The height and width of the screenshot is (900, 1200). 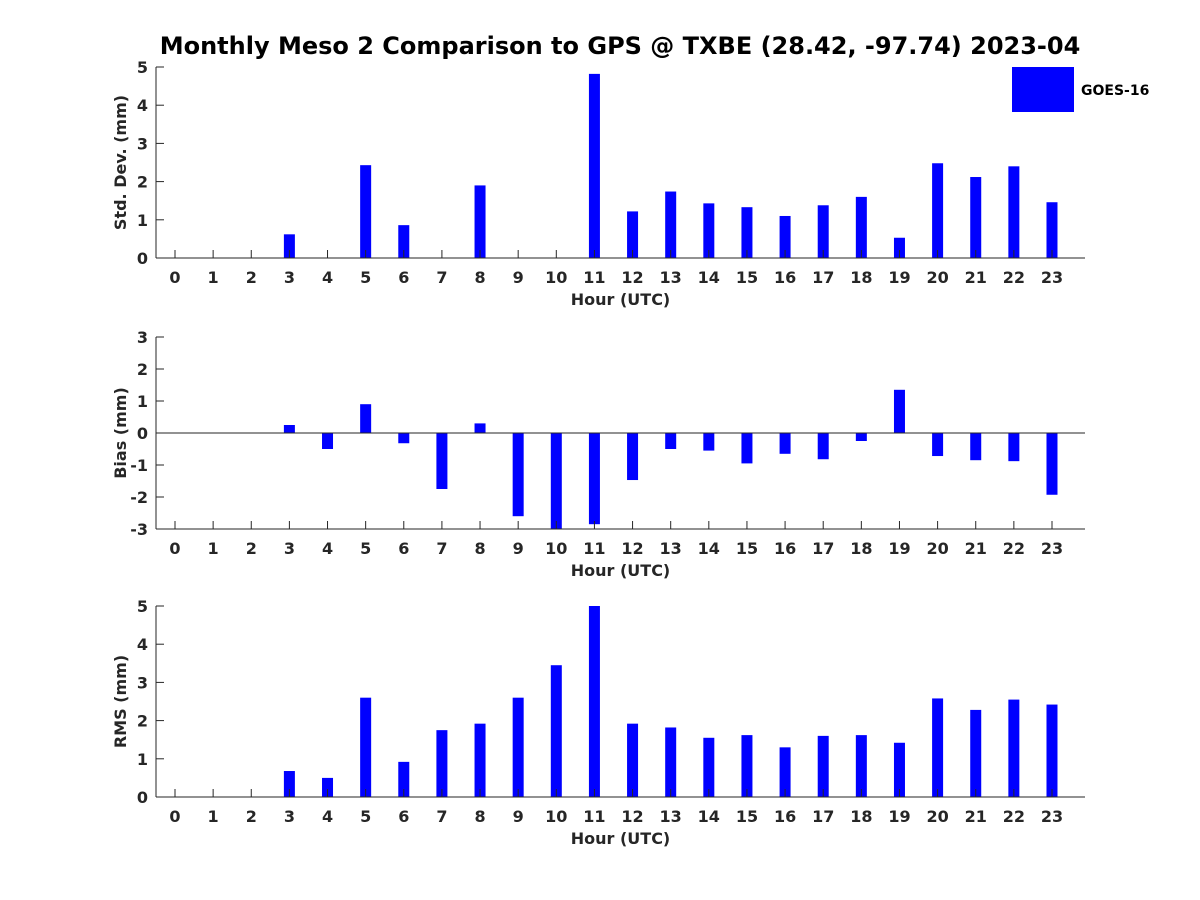 What do you see at coordinates (142, 644) in the screenshot?
I see `y-tick-label: 4` at bounding box center [142, 644].